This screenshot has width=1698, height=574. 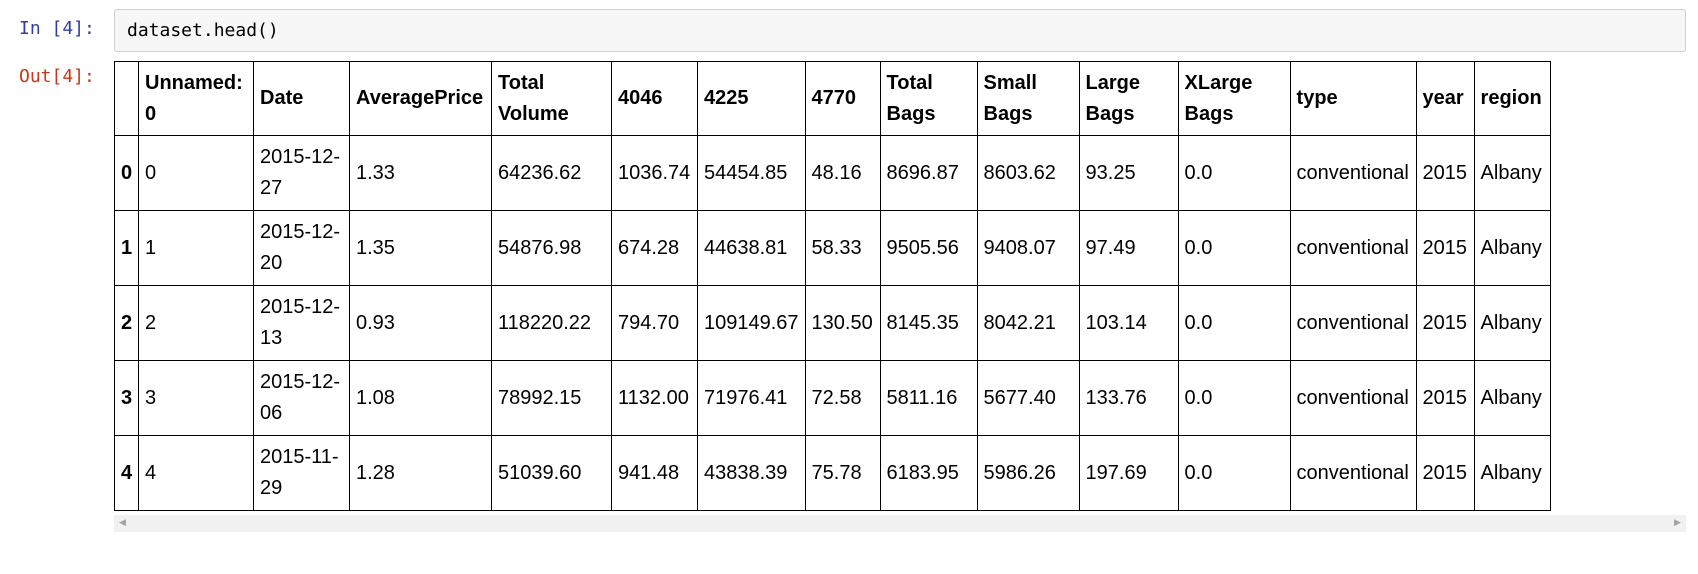 What do you see at coordinates (928, 248) in the screenshot?
I see `table-cell: 9505.56` at bounding box center [928, 248].